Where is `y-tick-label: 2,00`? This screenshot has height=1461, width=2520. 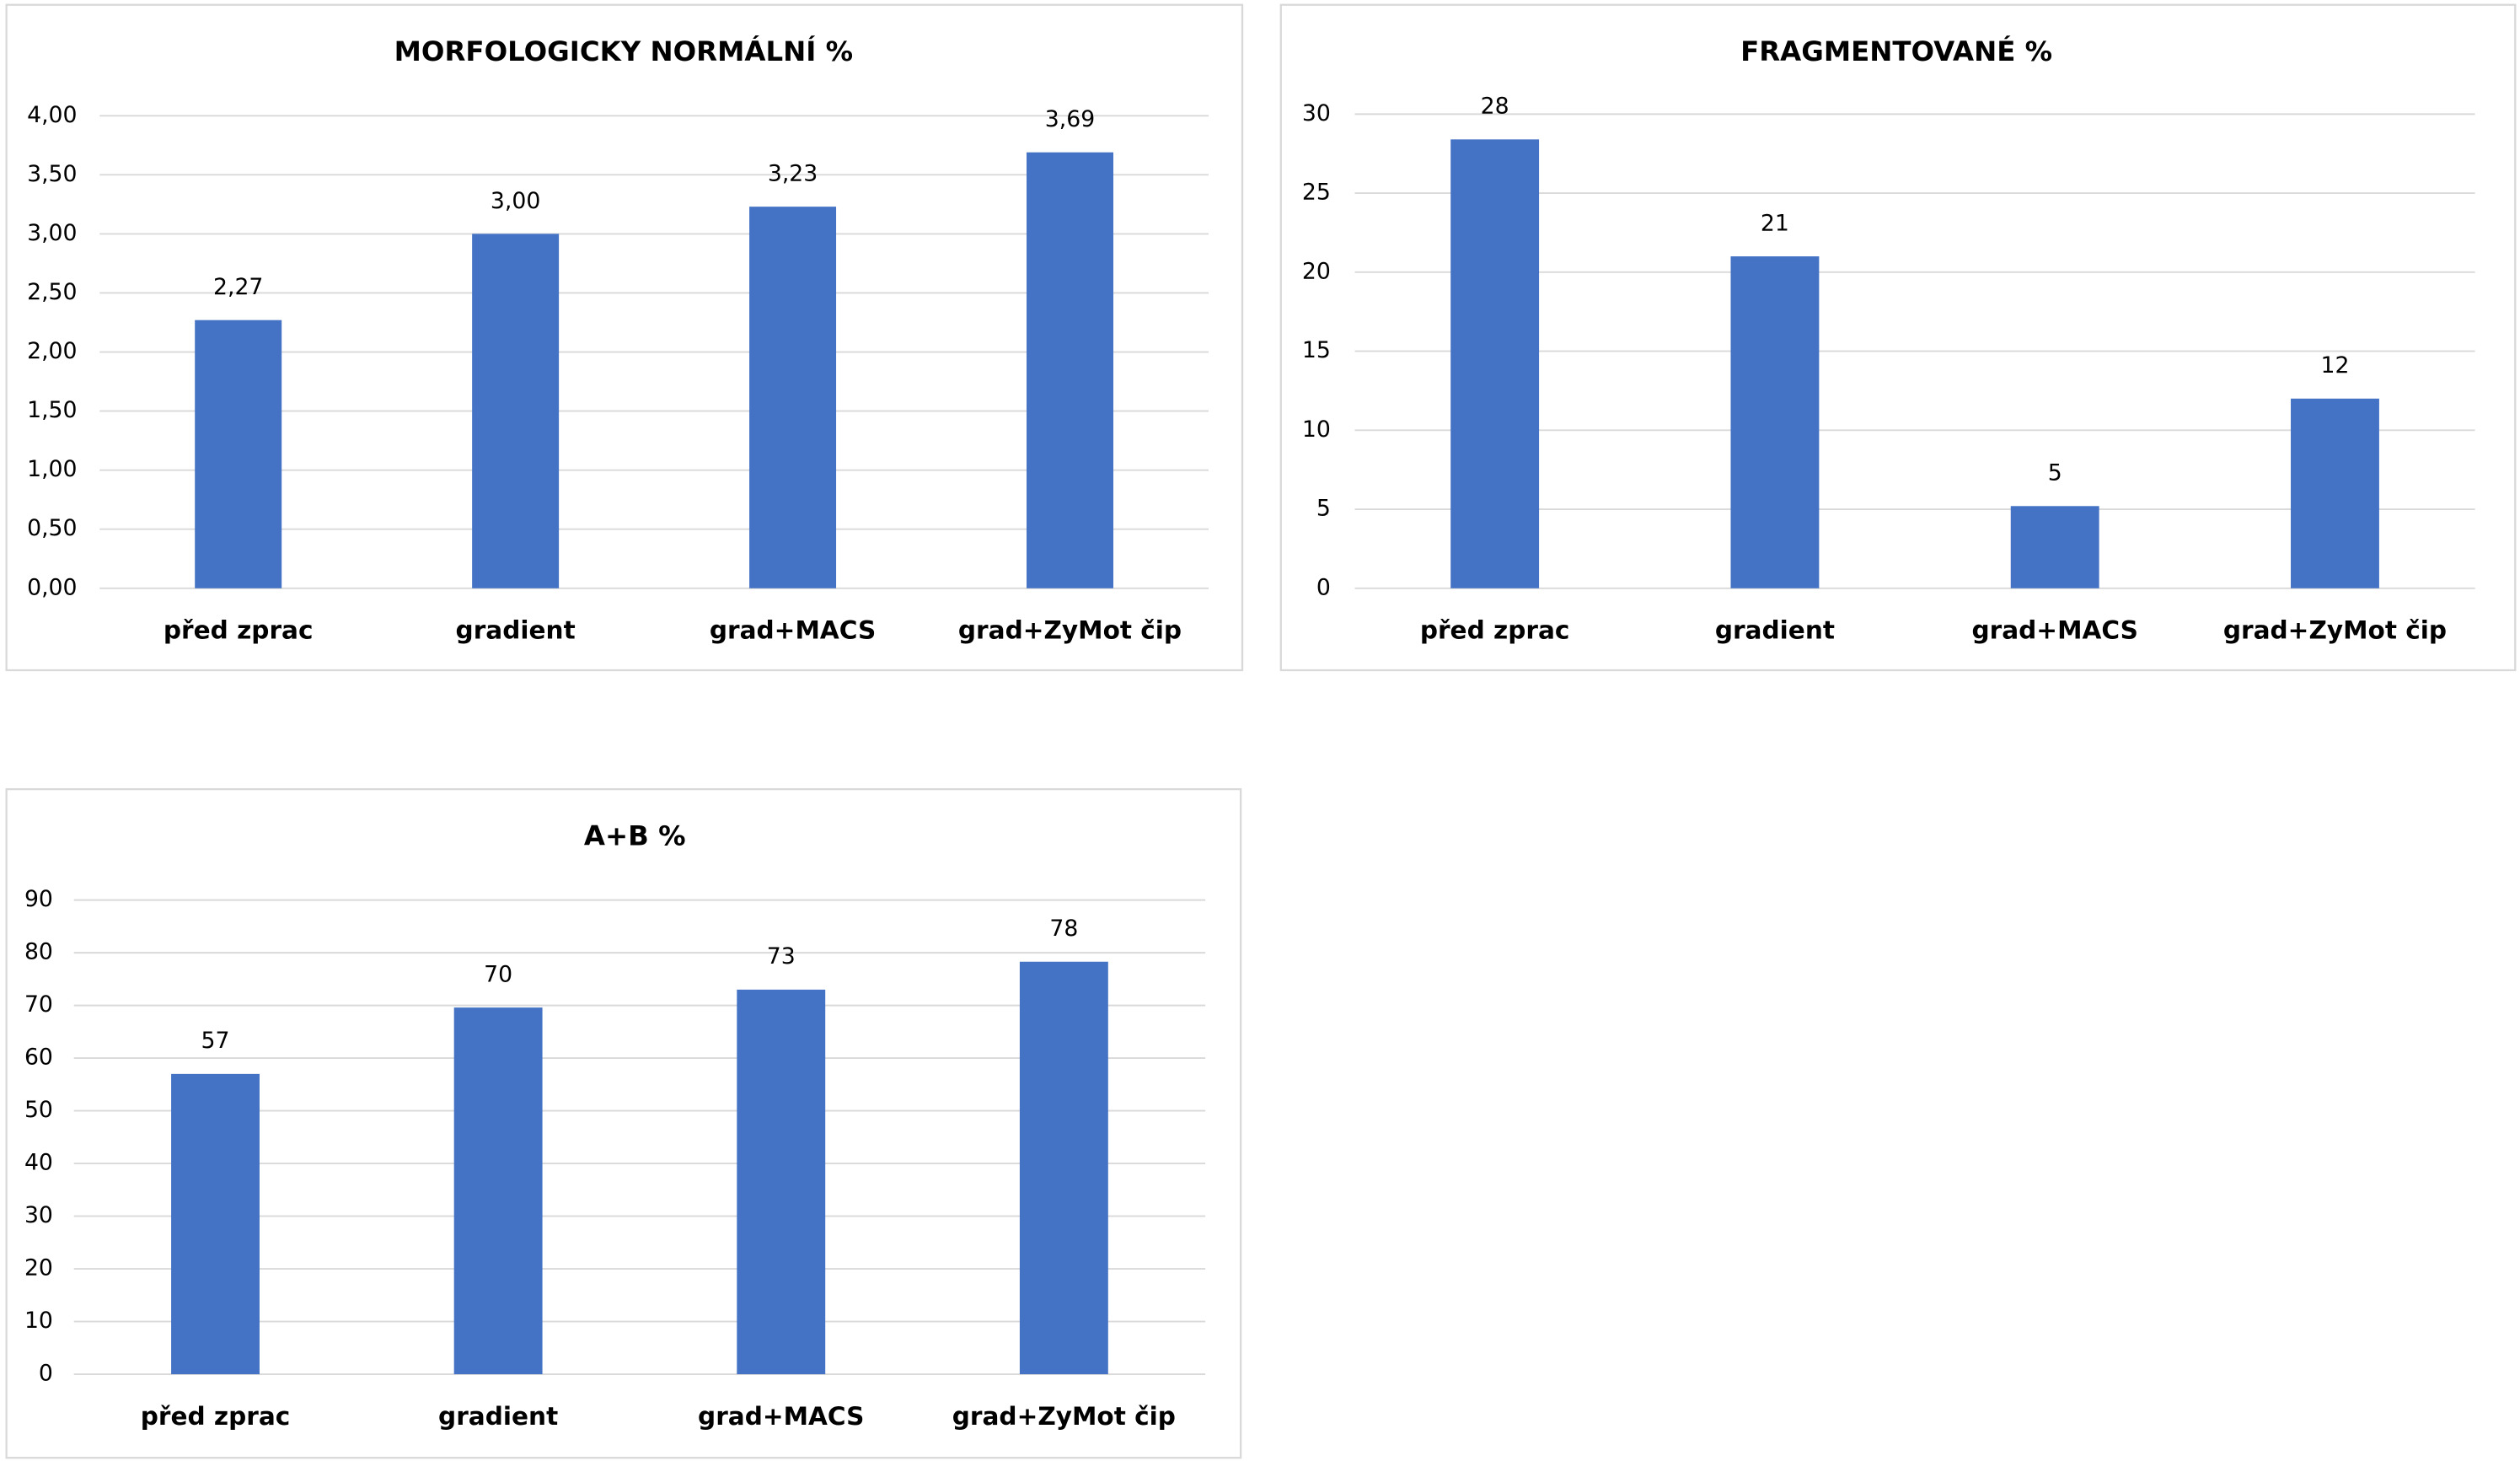
y-tick-label: 2,00 is located at coordinates (52, 351).